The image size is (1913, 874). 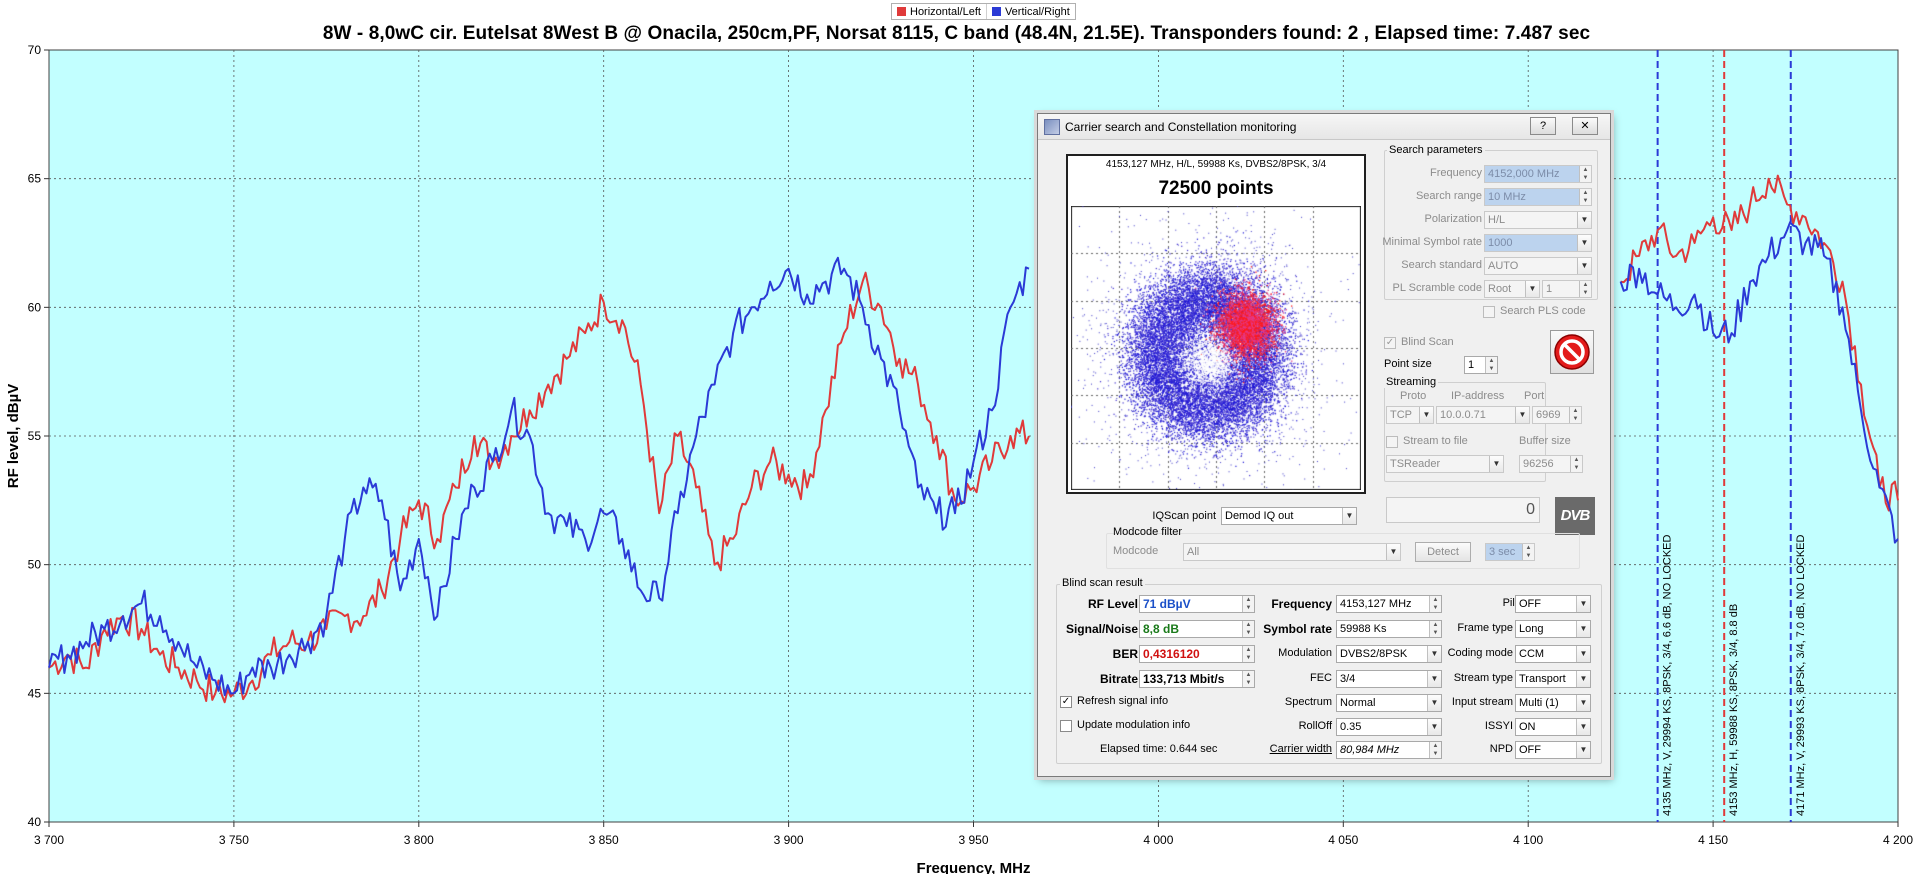 I want to click on input-stream-select: Multi (1) ▼, so click(x=1553, y=703).